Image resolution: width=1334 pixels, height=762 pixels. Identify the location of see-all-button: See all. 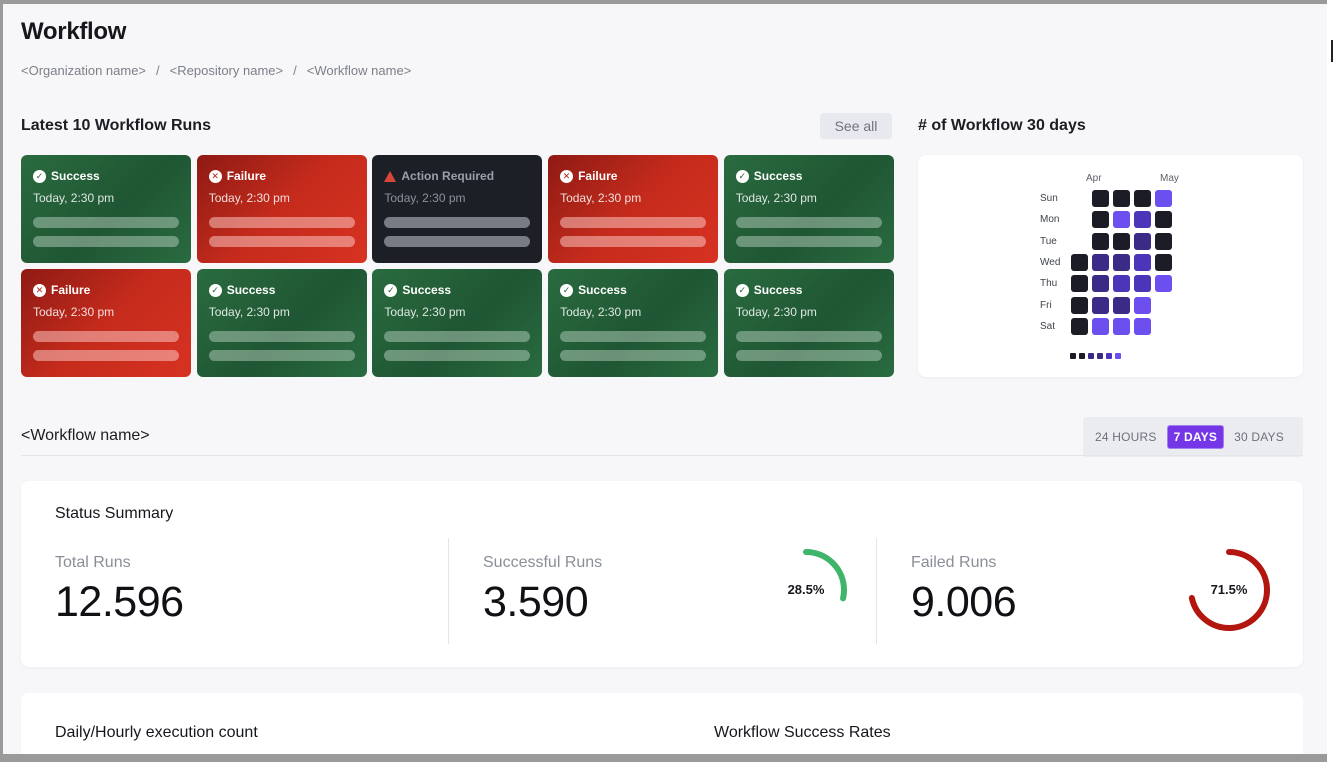
(856, 126).